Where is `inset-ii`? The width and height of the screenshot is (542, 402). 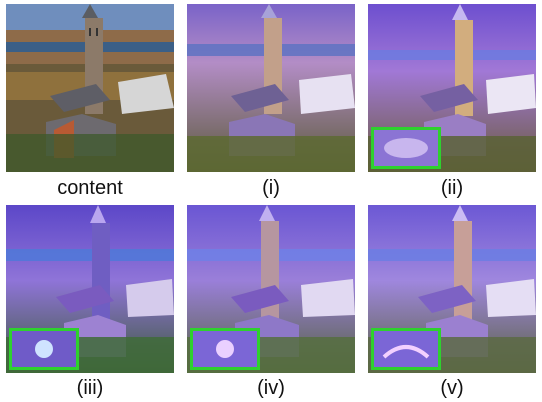 inset-ii is located at coordinates (406, 148).